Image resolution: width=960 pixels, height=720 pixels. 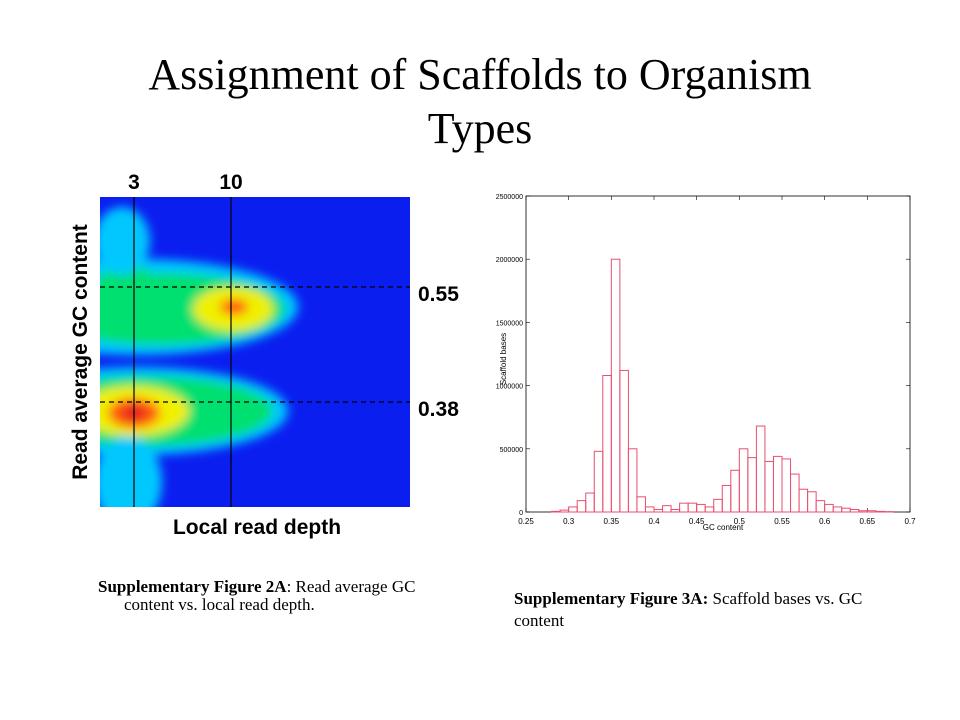 What do you see at coordinates (654, 521) in the screenshot?
I see `x-tick-label: 0.4` at bounding box center [654, 521].